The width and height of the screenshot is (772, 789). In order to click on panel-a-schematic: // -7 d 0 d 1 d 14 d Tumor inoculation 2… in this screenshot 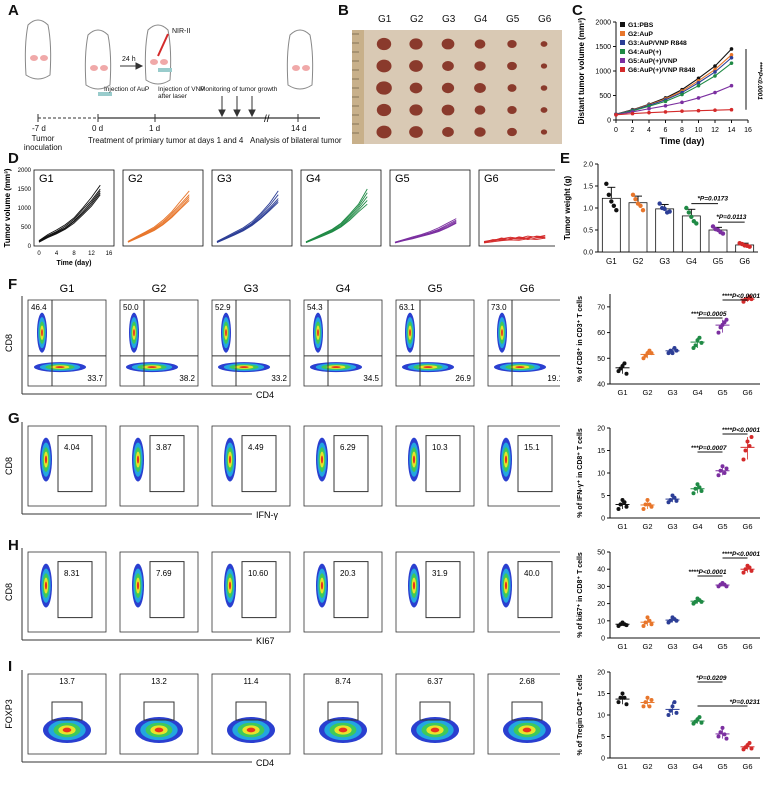, I will do `click(171, 76)`.